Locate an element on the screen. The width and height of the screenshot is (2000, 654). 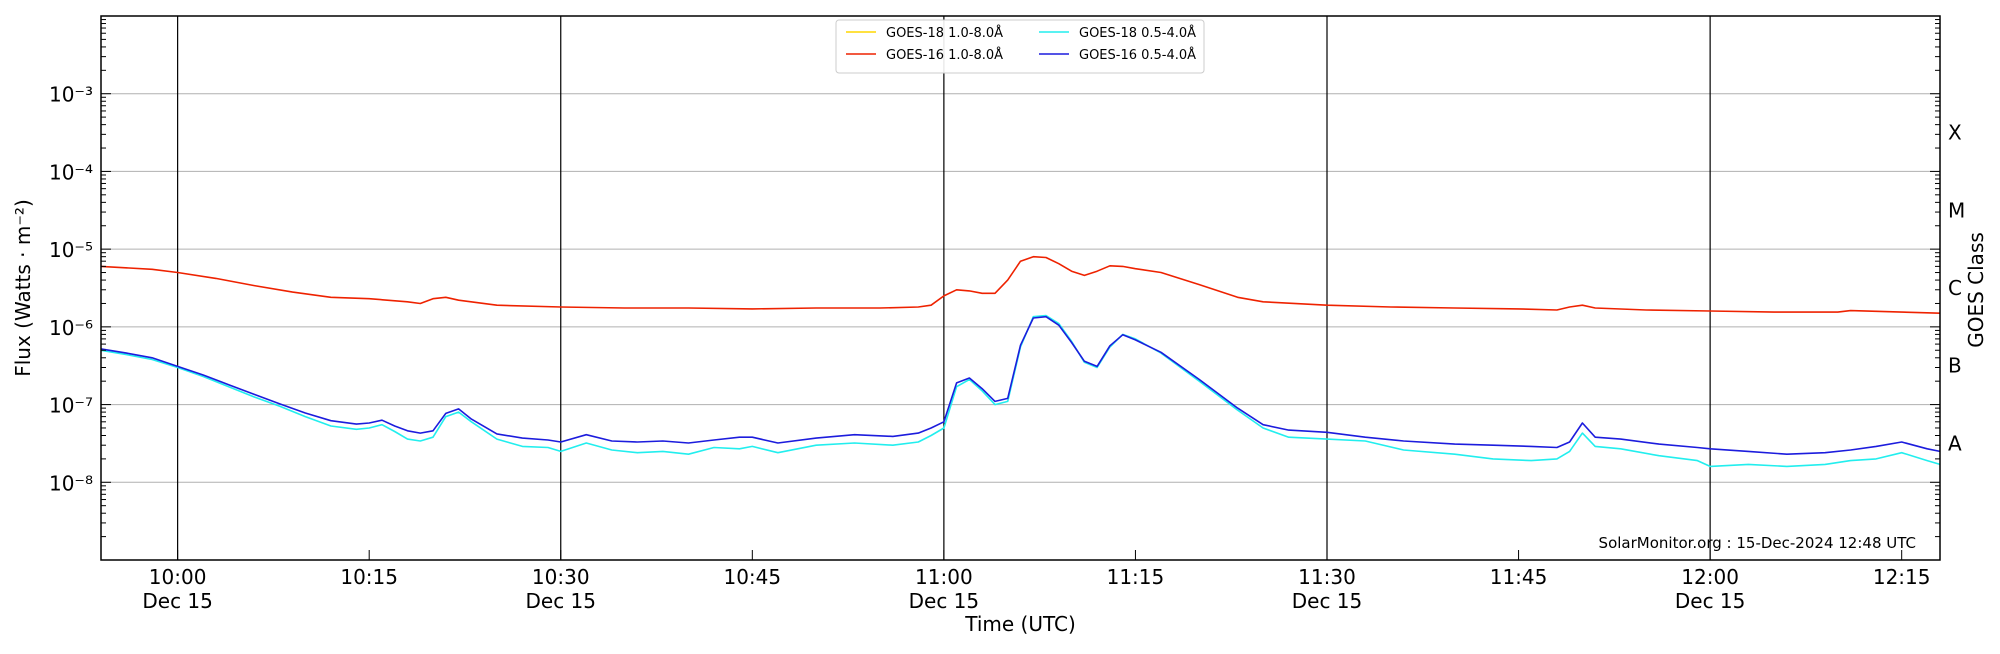
x-tick-label: 10:15 is located at coordinates (369, 577).